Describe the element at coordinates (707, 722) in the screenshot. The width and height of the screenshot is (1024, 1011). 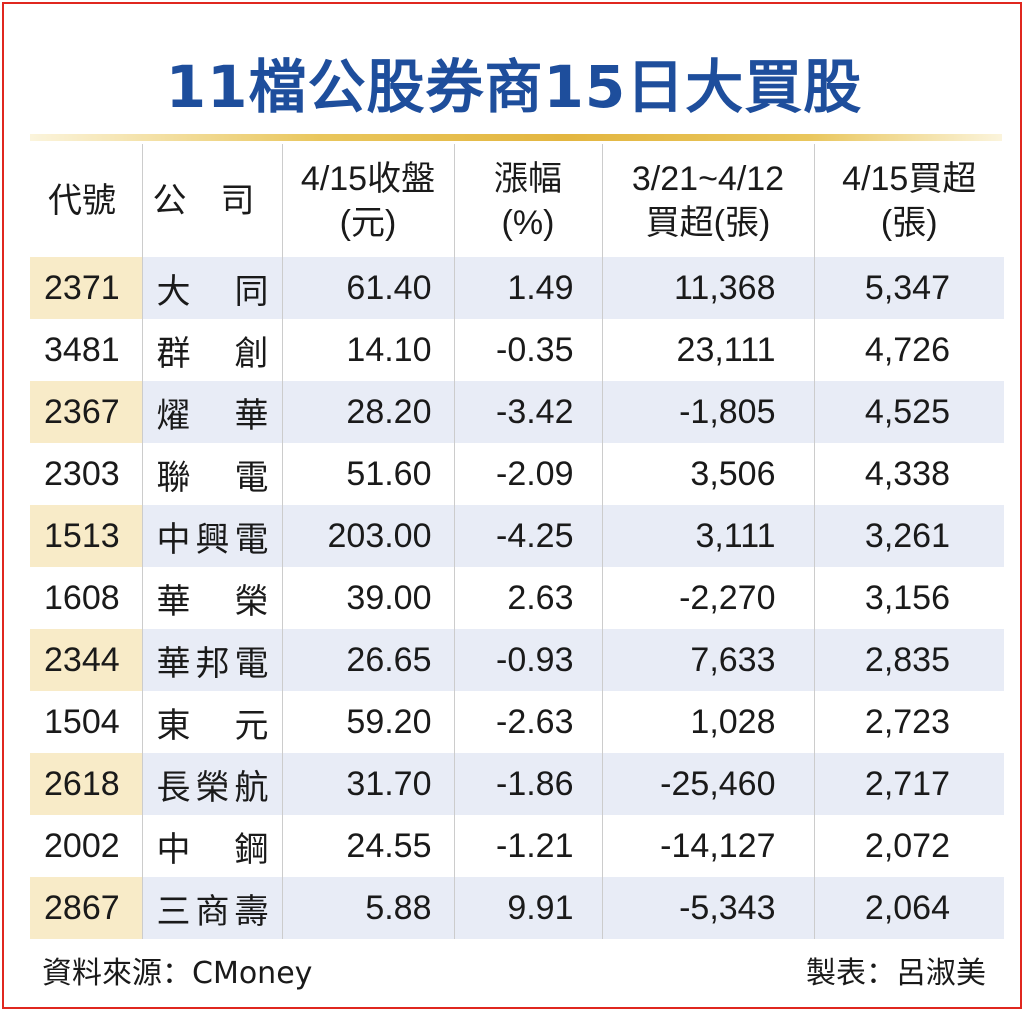
I see `cell-prev-buy: 1,028` at that location.